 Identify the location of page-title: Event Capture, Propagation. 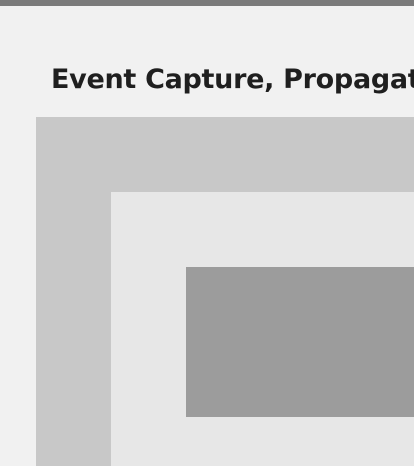
(232, 79).